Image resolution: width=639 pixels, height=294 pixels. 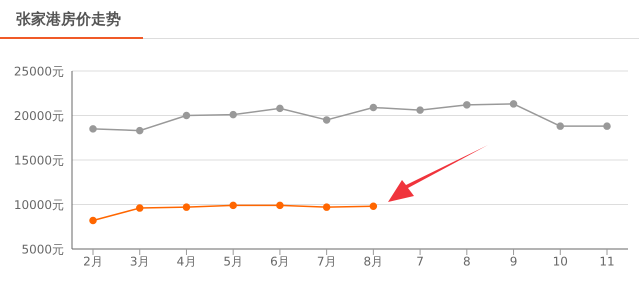 I want to click on chart-title: 张家港房价走势, so click(x=68, y=19).